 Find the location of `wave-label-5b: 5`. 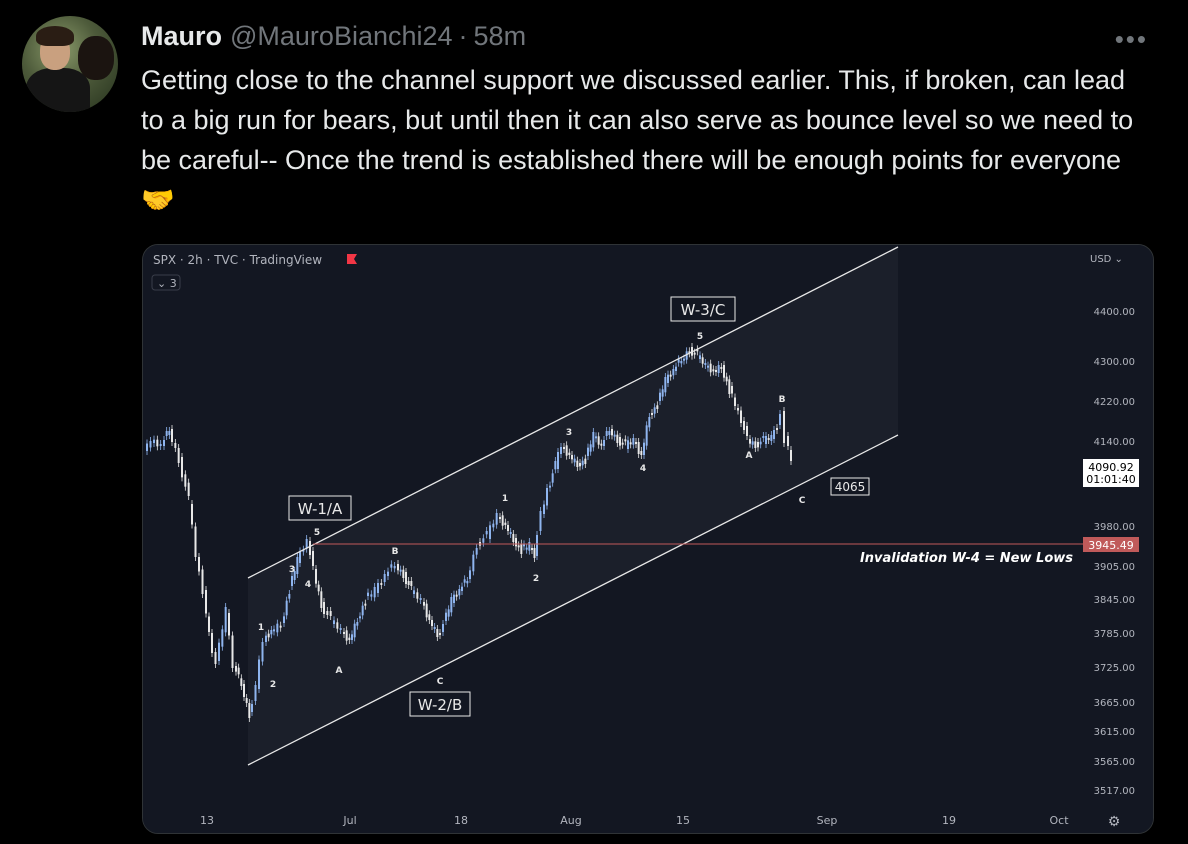

wave-label-5b: 5 is located at coordinates (700, 337).